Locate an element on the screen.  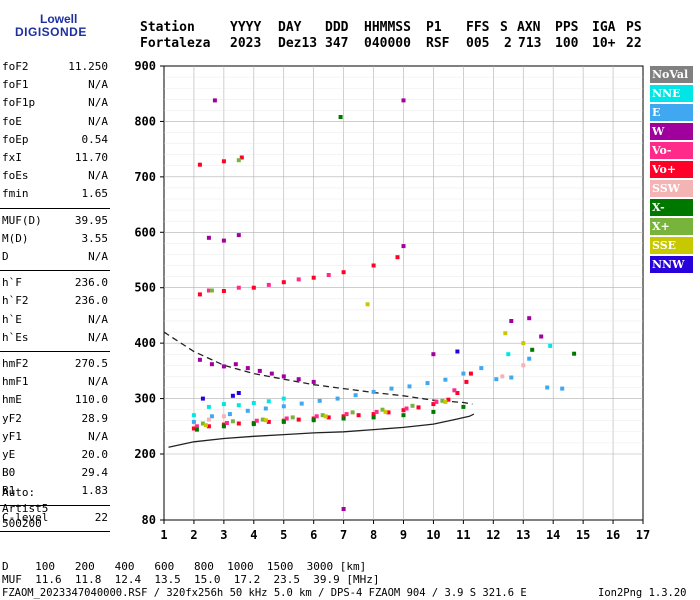
header-label-8: AXN is located at coordinates (529, 27).